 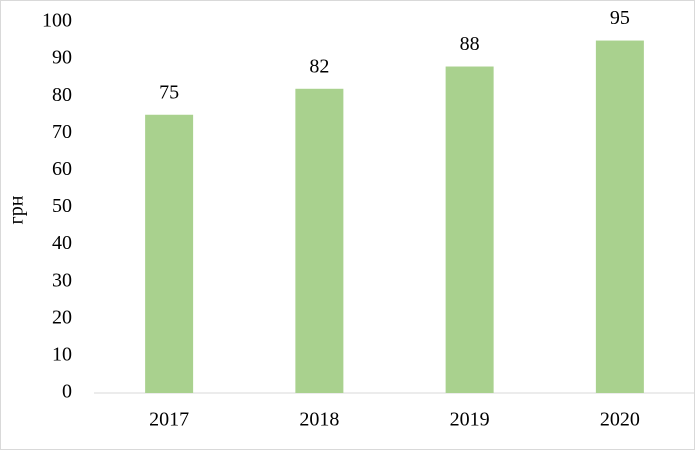 I want to click on x-tick-label: 2020, so click(x=620, y=420).